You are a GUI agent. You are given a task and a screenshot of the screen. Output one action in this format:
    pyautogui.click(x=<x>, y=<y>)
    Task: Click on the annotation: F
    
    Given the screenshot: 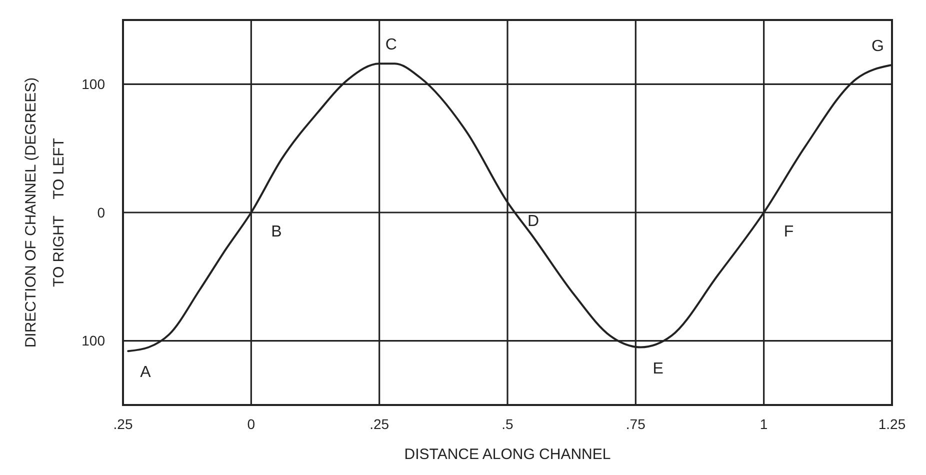 What is the action you would take?
    pyautogui.click(x=789, y=232)
    